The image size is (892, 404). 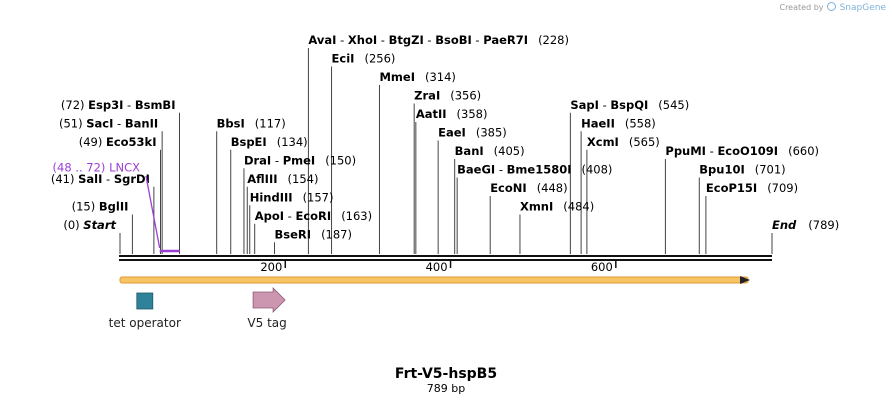 What do you see at coordinates (145, 301) in the screenshot?
I see `tet-operator-box` at bounding box center [145, 301].